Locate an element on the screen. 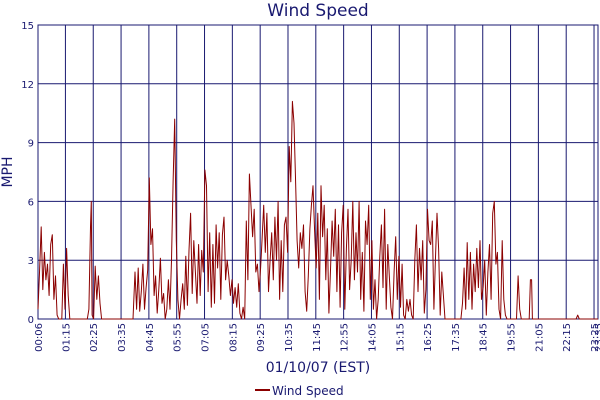  x-tick-label: 21:05 is located at coordinates (539, 337).